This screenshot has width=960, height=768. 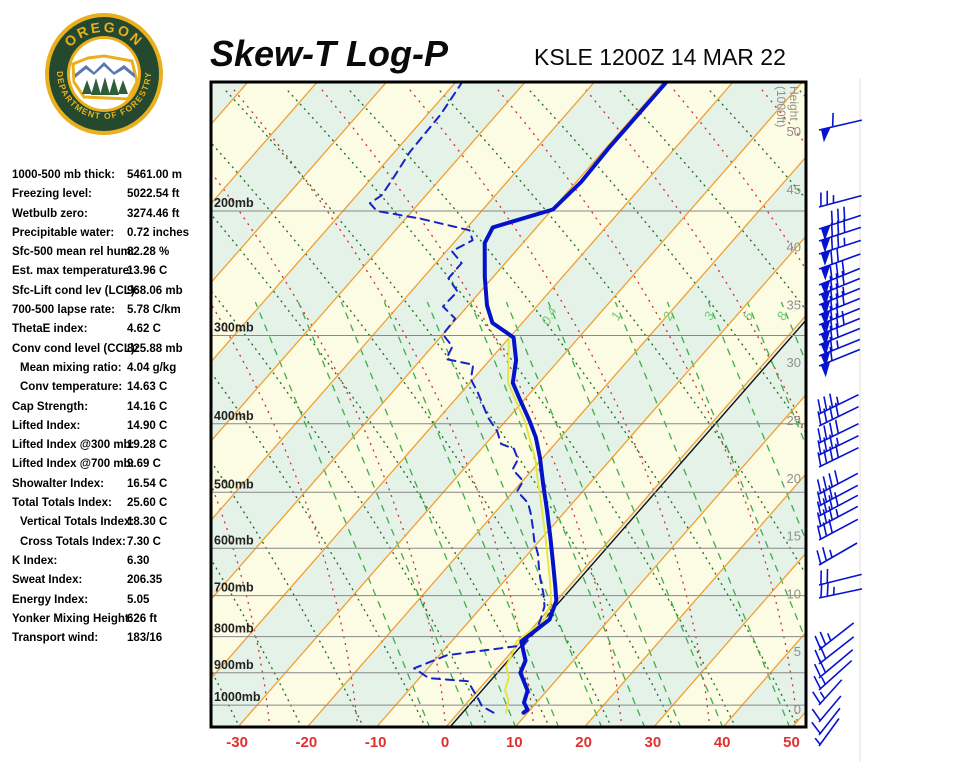 I want to click on index-row: Wetbulb zero: 3274.46 ft, so click(x=112, y=214).